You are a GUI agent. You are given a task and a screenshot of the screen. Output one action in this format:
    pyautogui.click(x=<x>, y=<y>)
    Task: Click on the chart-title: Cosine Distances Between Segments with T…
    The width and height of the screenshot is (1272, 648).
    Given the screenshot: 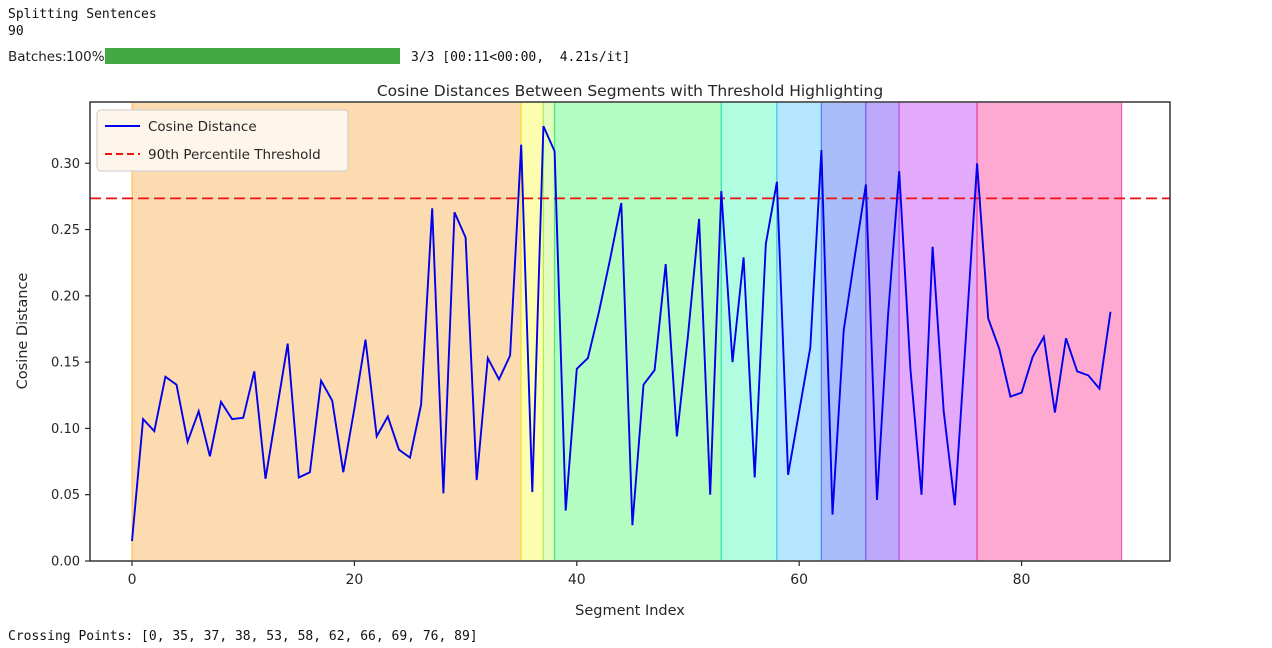 What is the action you would take?
    pyautogui.click(x=630, y=91)
    